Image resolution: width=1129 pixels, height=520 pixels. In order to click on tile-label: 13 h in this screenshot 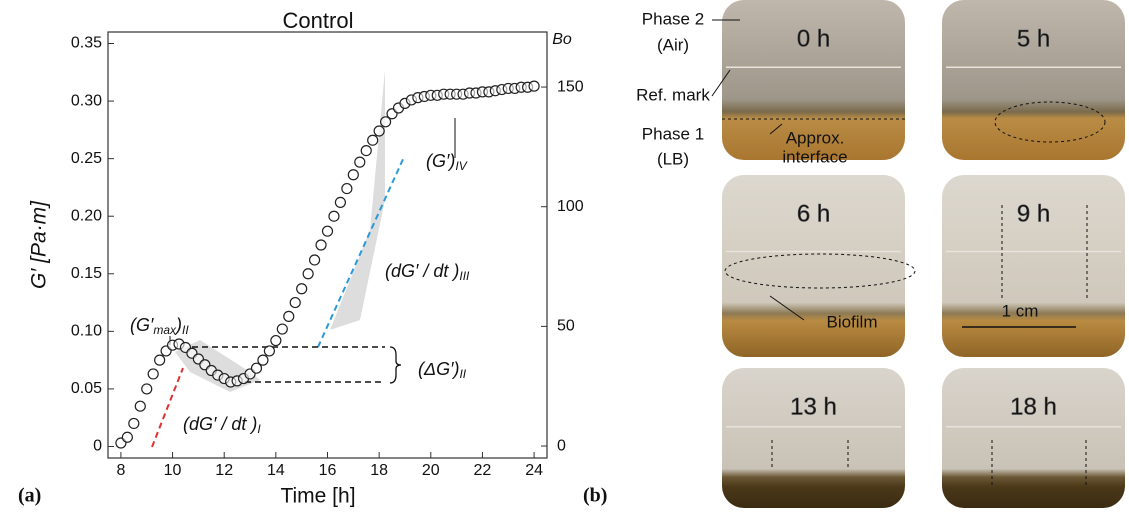, I will do `click(813, 406)`.